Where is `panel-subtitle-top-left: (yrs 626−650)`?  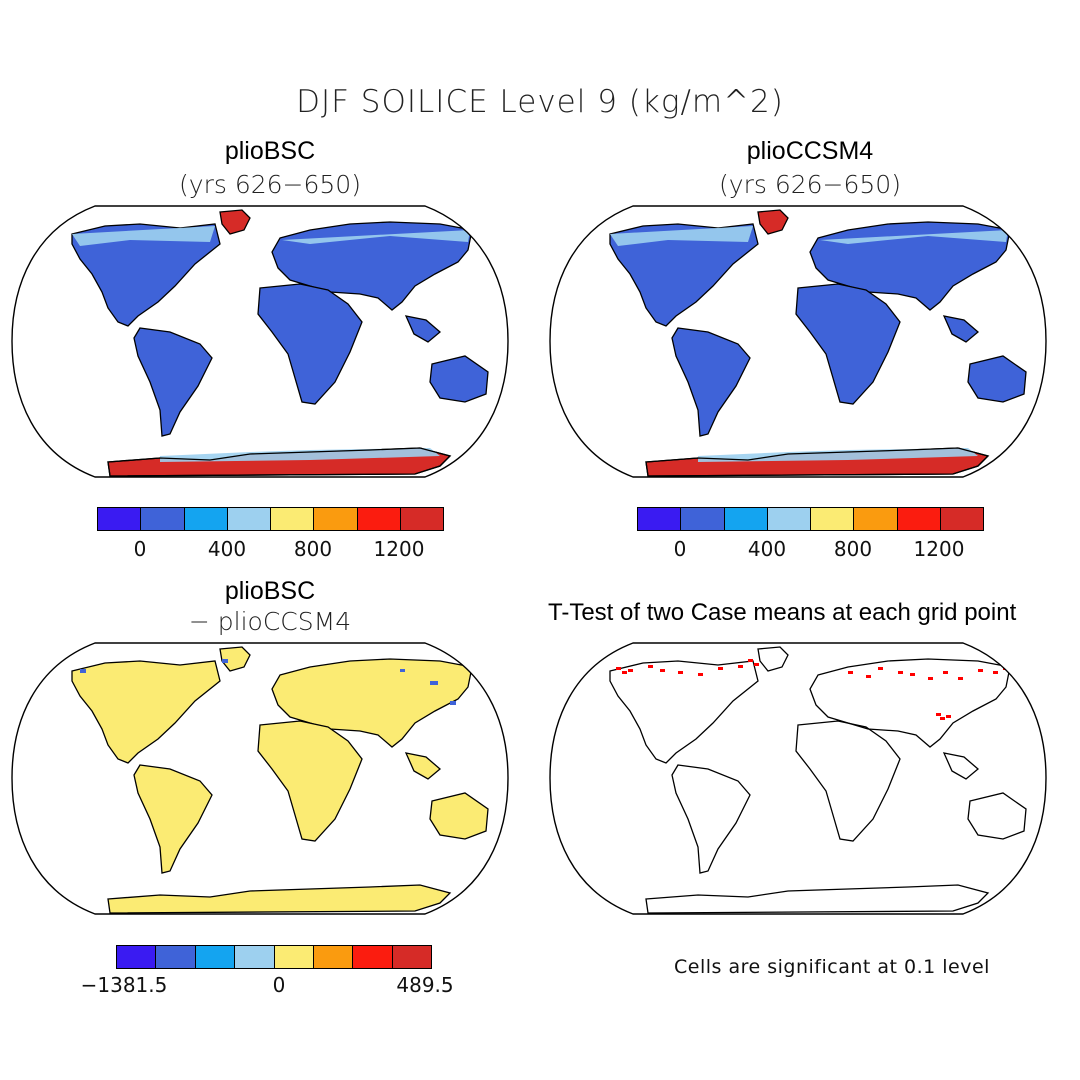
panel-subtitle-top-left: (yrs 626−650) is located at coordinates (270, 184).